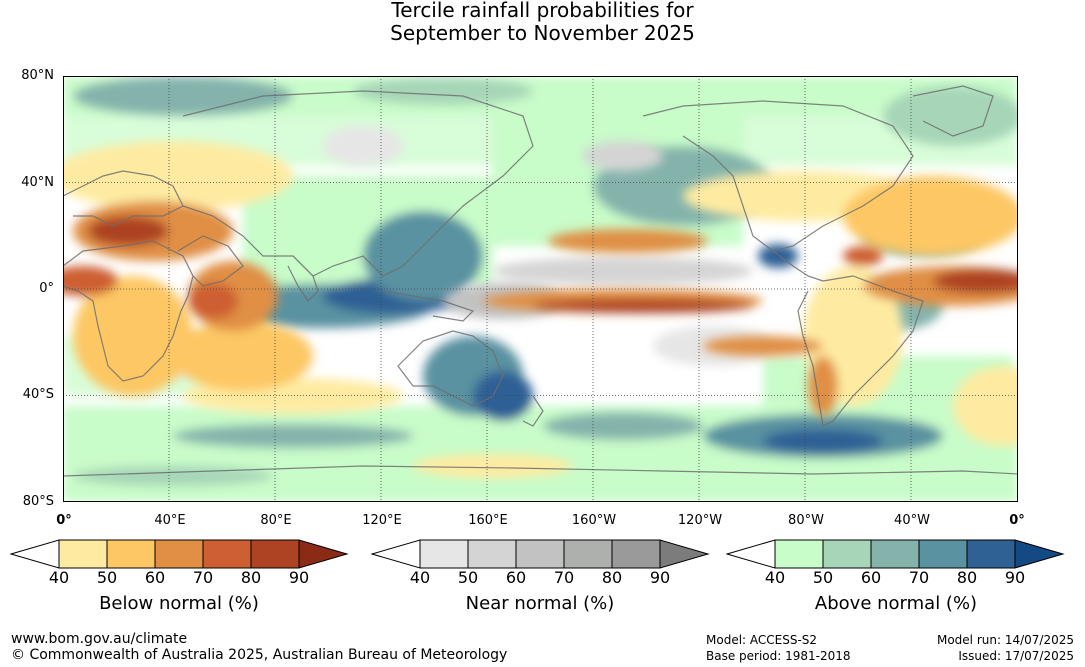 The width and height of the screenshot is (1085, 667). What do you see at coordinates (64, 520) in the screenshot?
I see `lon-label-0-left: 0°` at bounding box center [64, 520].